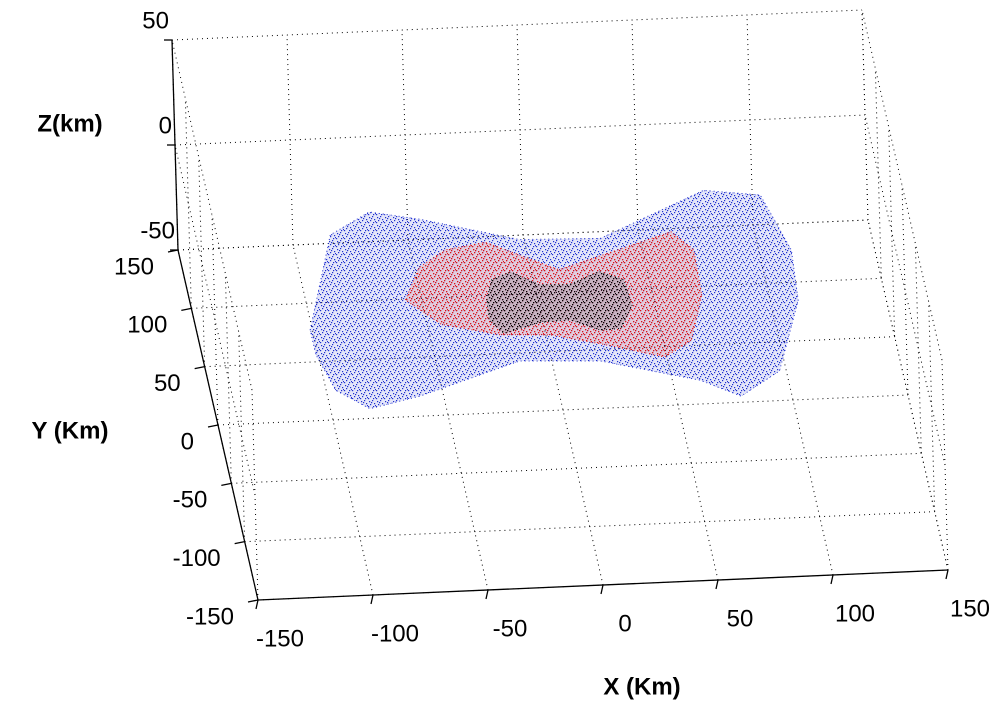 This screenshot has height=713, width=1008. I want to click on y-axis-title: Y (Km), so click(70, 430).